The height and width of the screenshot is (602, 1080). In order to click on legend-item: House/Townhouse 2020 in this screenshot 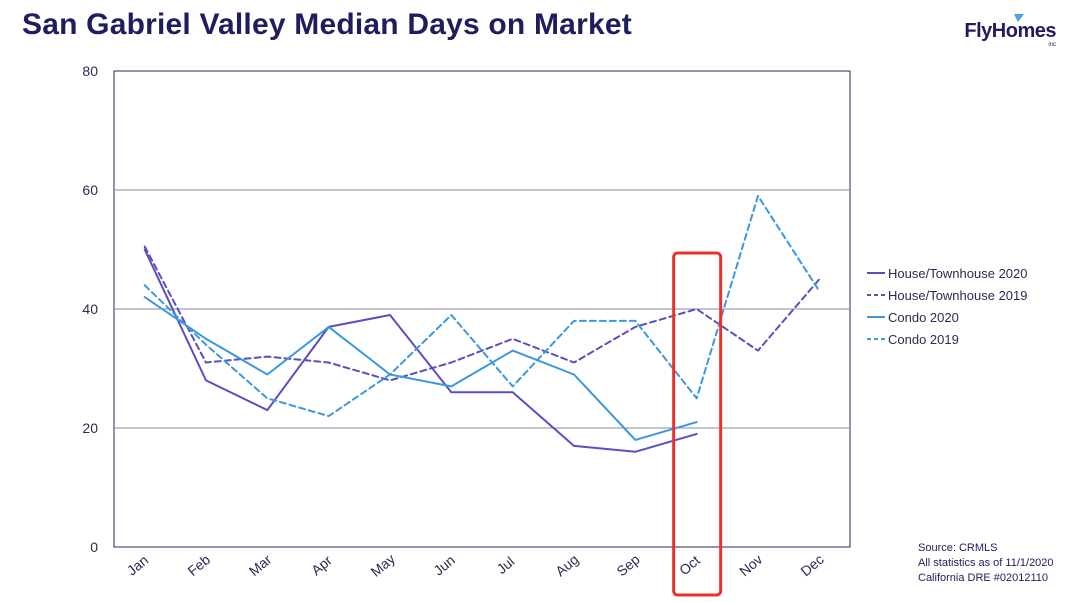, I will do `click(947, 273)`.